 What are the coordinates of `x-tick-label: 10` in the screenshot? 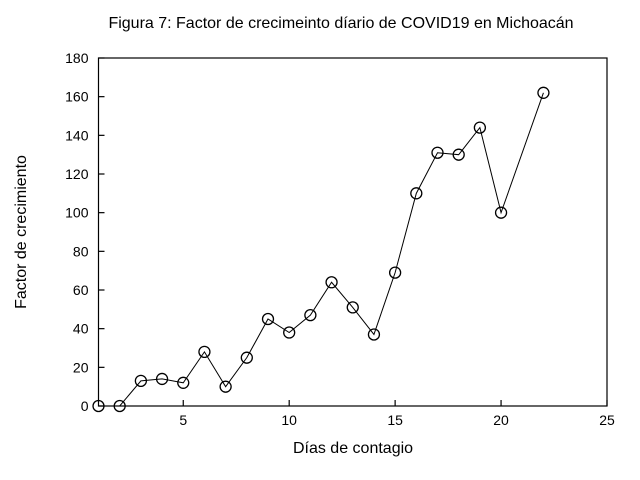 It's located at (289, 420).